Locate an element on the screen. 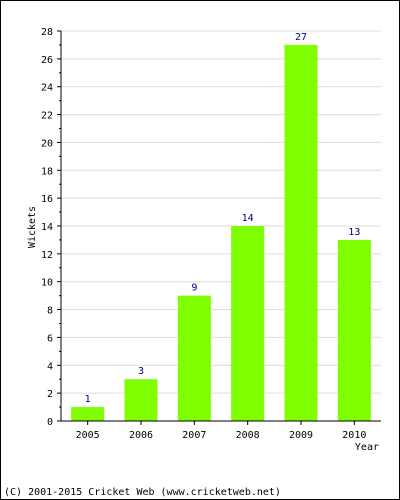  y-tick-label: 16 is located at coordinates (47, 199).